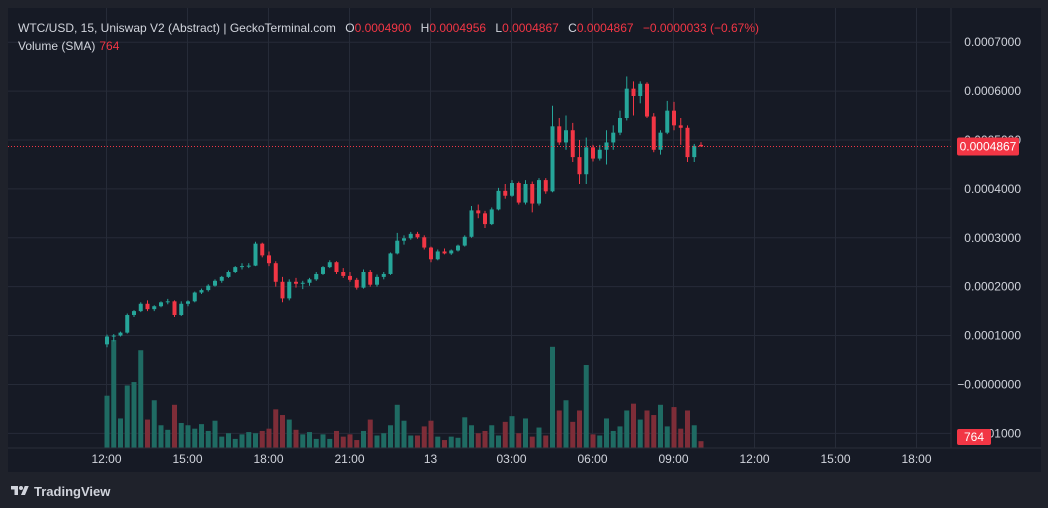  Describe the element at coordinates (916, 459) in the screenshot. I see `time-tick-label: 18:00` at that location.